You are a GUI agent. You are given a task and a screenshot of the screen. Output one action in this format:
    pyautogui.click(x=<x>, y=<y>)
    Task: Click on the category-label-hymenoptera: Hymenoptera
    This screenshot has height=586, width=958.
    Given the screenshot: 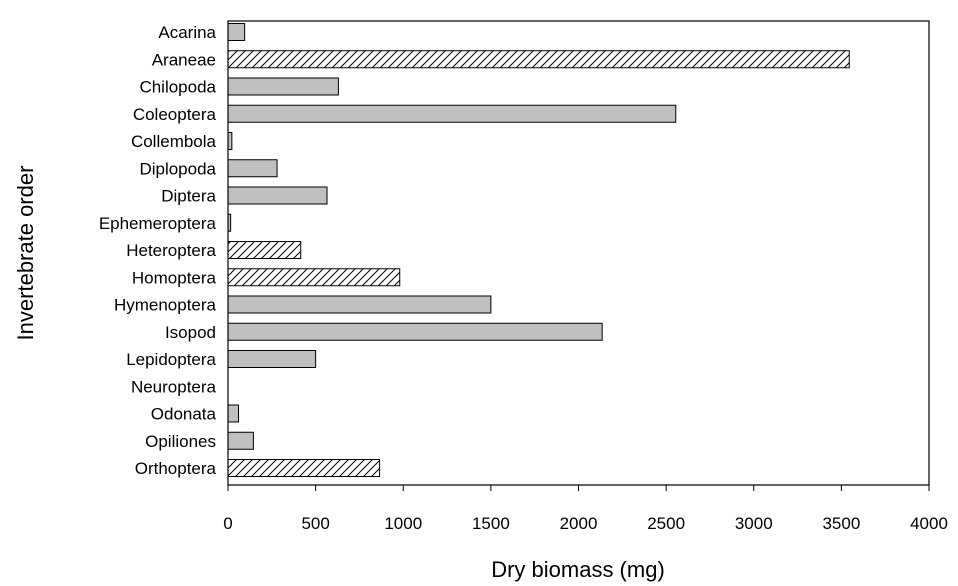 What is the action you would take?
    pyautogui.click(x=165, y=305)
    